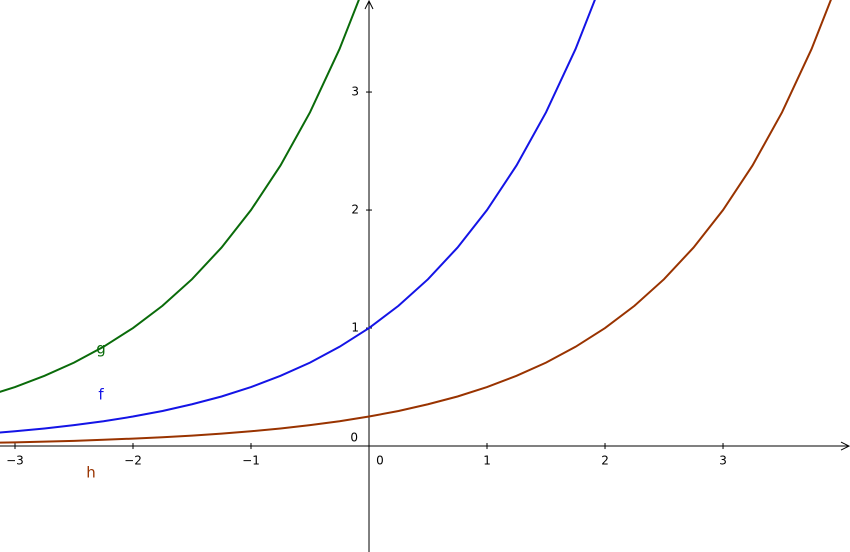  I want to click on y-tick-label: 1, so click(355, 328).